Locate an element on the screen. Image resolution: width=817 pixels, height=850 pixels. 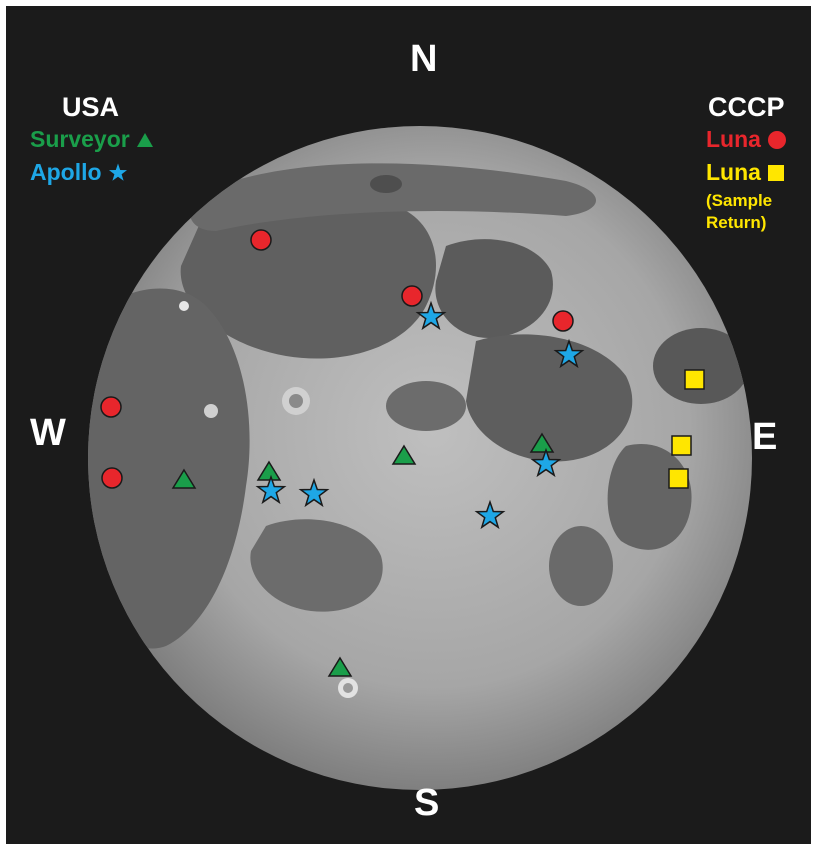
legend-luna-sample-sublabel: (Sample Return) is located at coordinates (739, 212).